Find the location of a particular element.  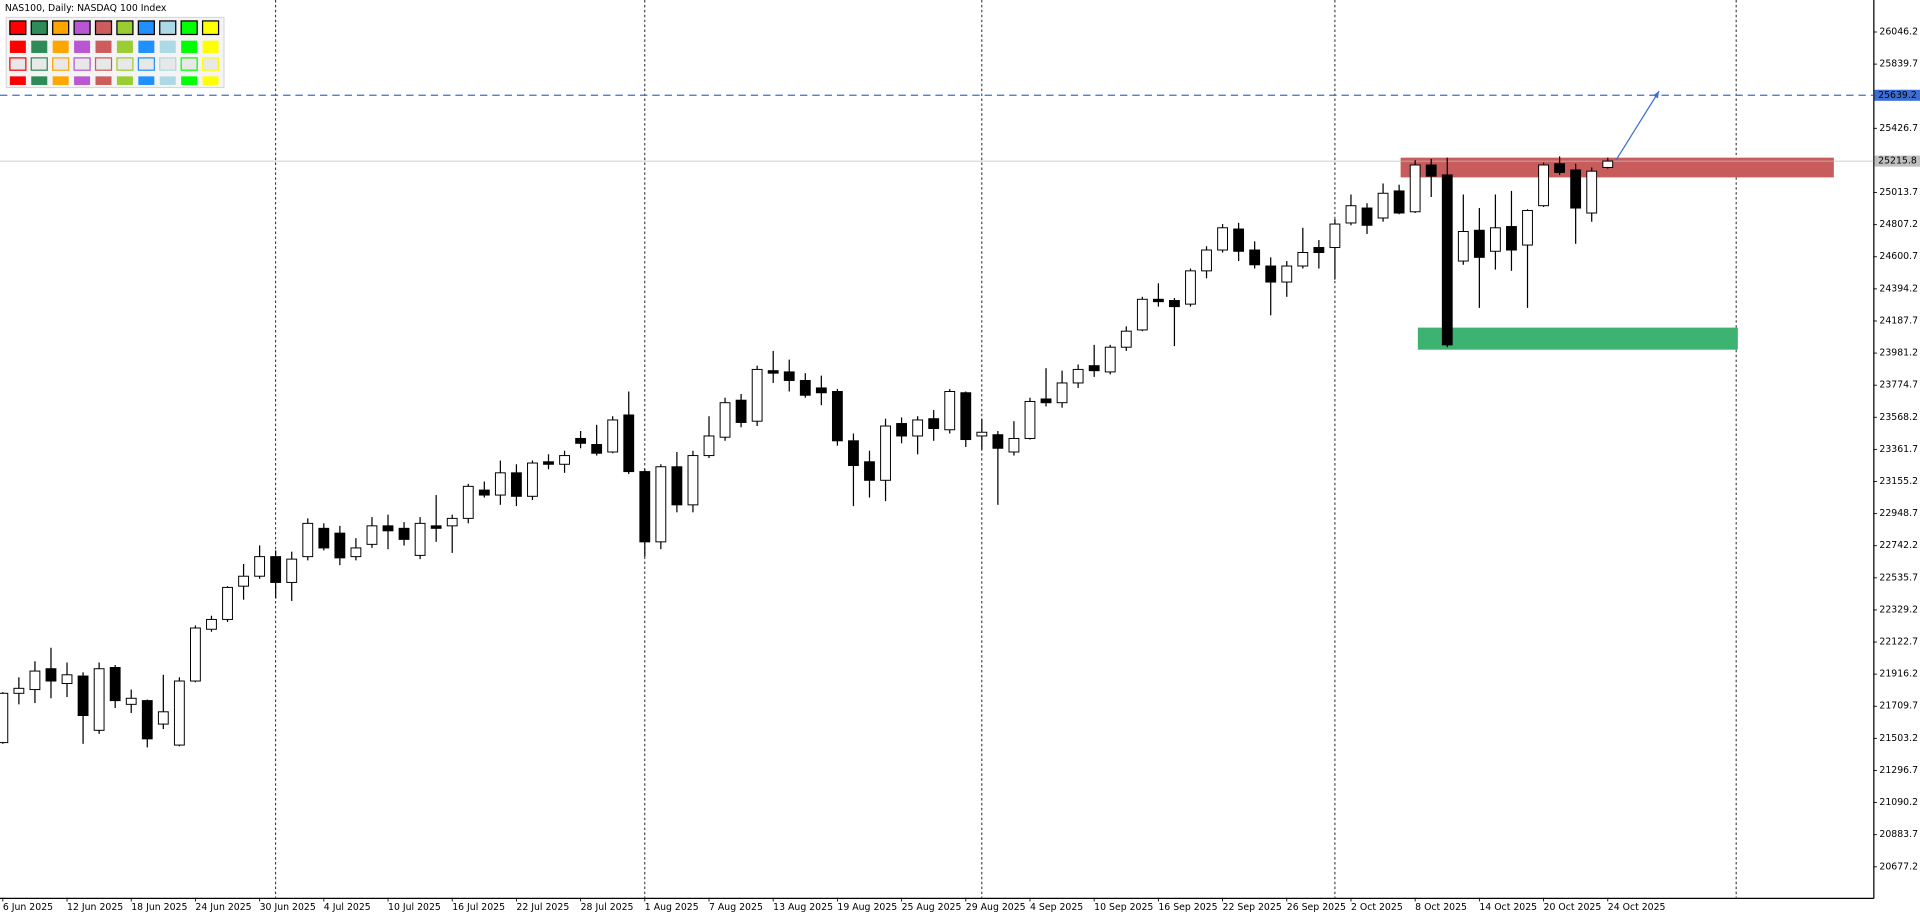

x-tick-label: 25 Aug 2025 is located at coordinates (932, 907).